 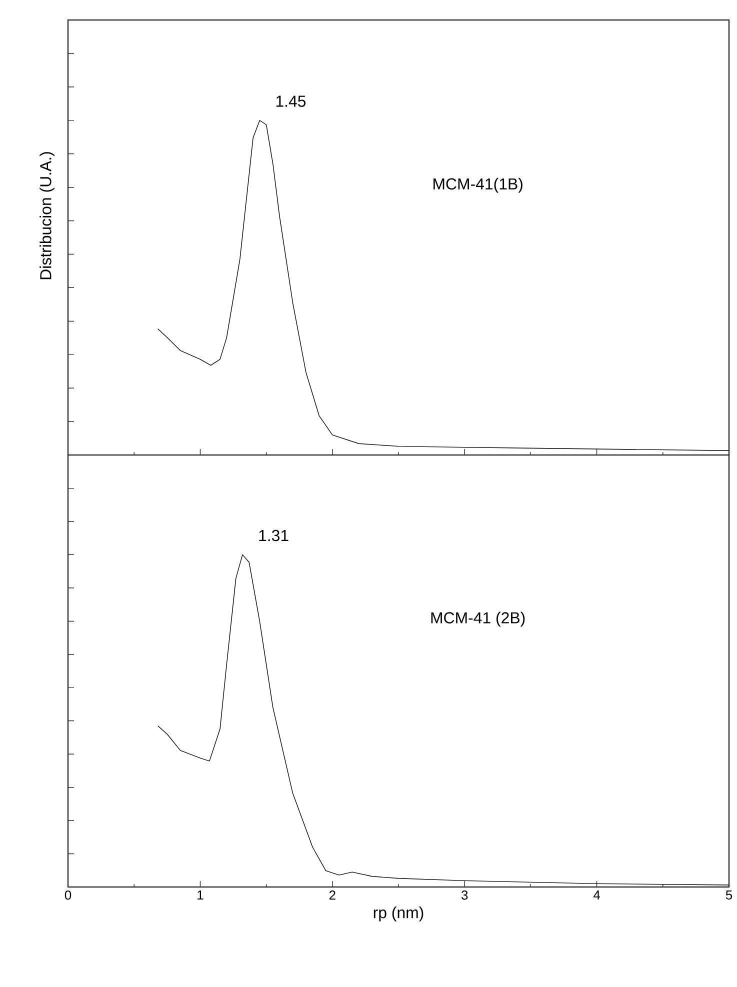 I want to click on x-tick-label: 4, so click(x=597, y=895).